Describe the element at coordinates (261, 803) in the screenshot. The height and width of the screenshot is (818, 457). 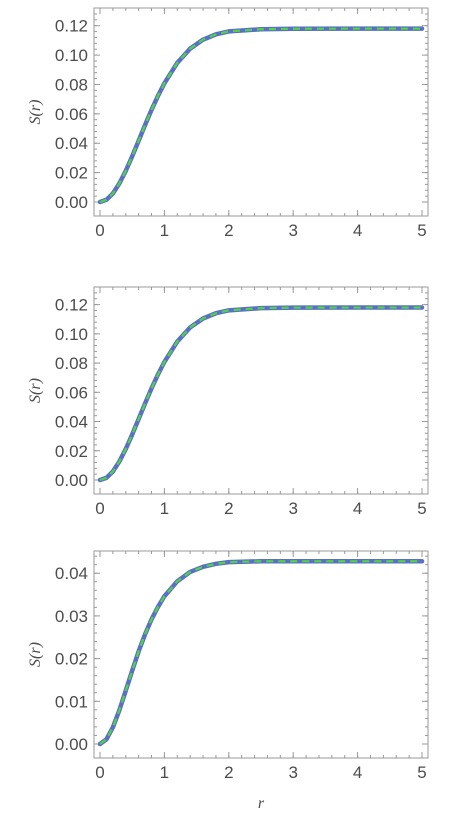
I see `x-axis-title: r` at that location.